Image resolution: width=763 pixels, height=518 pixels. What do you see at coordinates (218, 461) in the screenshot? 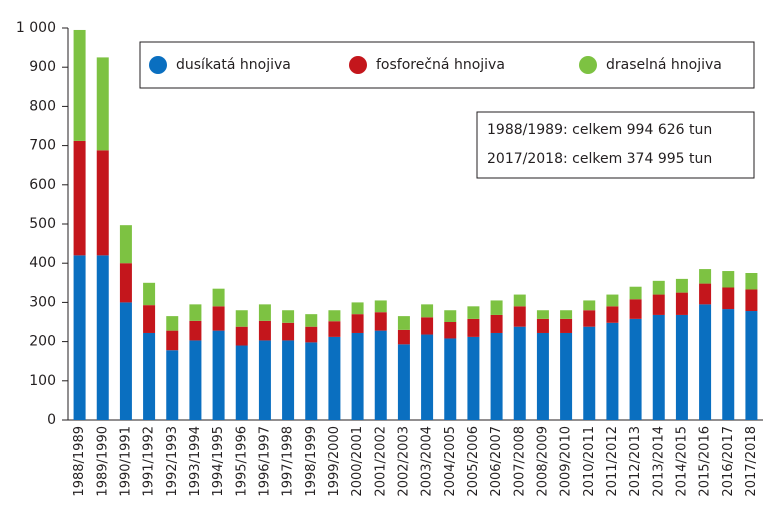
I see `x-tick-label: 1994/1995` at bounding box center [218, 461].